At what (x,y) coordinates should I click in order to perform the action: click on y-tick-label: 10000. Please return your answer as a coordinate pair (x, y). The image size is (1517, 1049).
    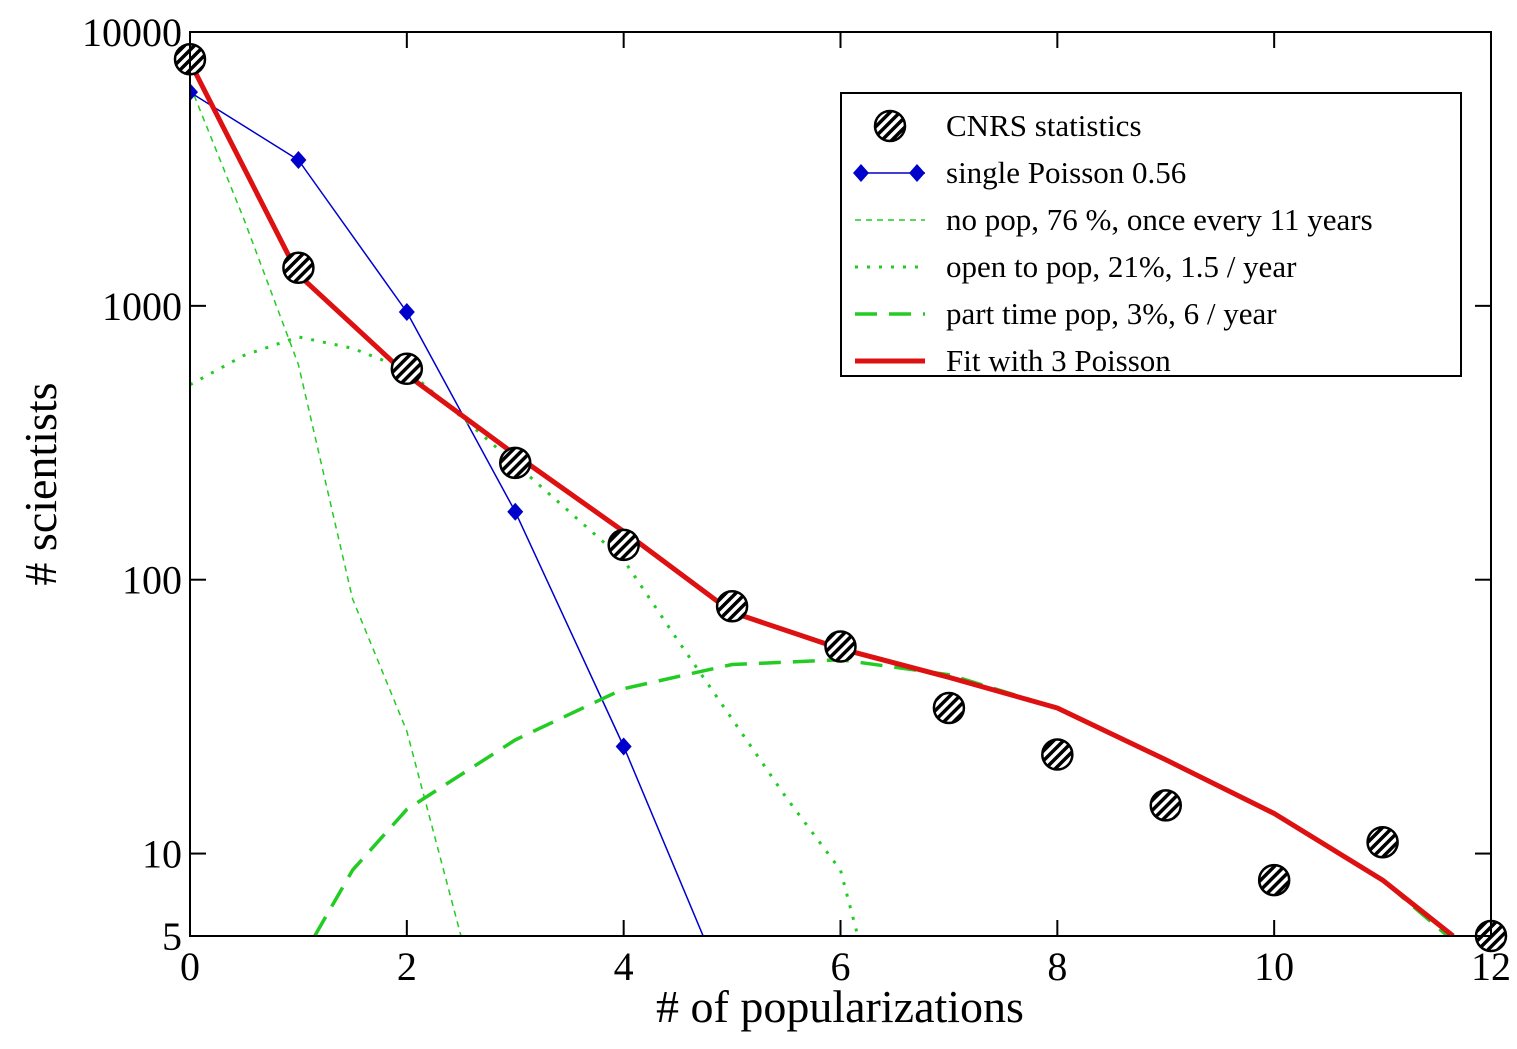
    Looking at the image, I should click on (132, 32).